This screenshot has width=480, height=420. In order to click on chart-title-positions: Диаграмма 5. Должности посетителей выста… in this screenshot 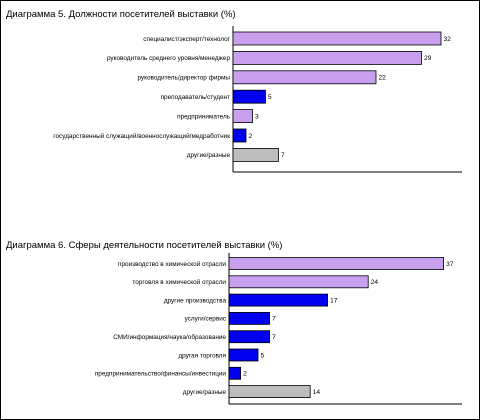, I will do `click(121, 14)`.